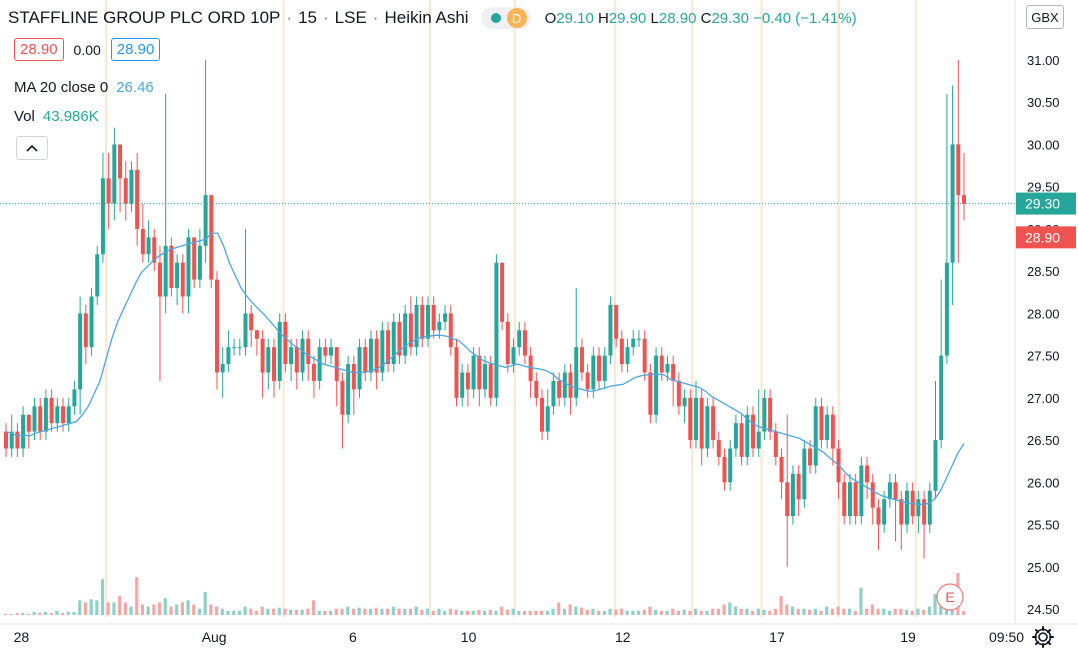 The height and width of the screenshot is (662, 1078). I want to click on interval-label: 15, so click(307, 17).